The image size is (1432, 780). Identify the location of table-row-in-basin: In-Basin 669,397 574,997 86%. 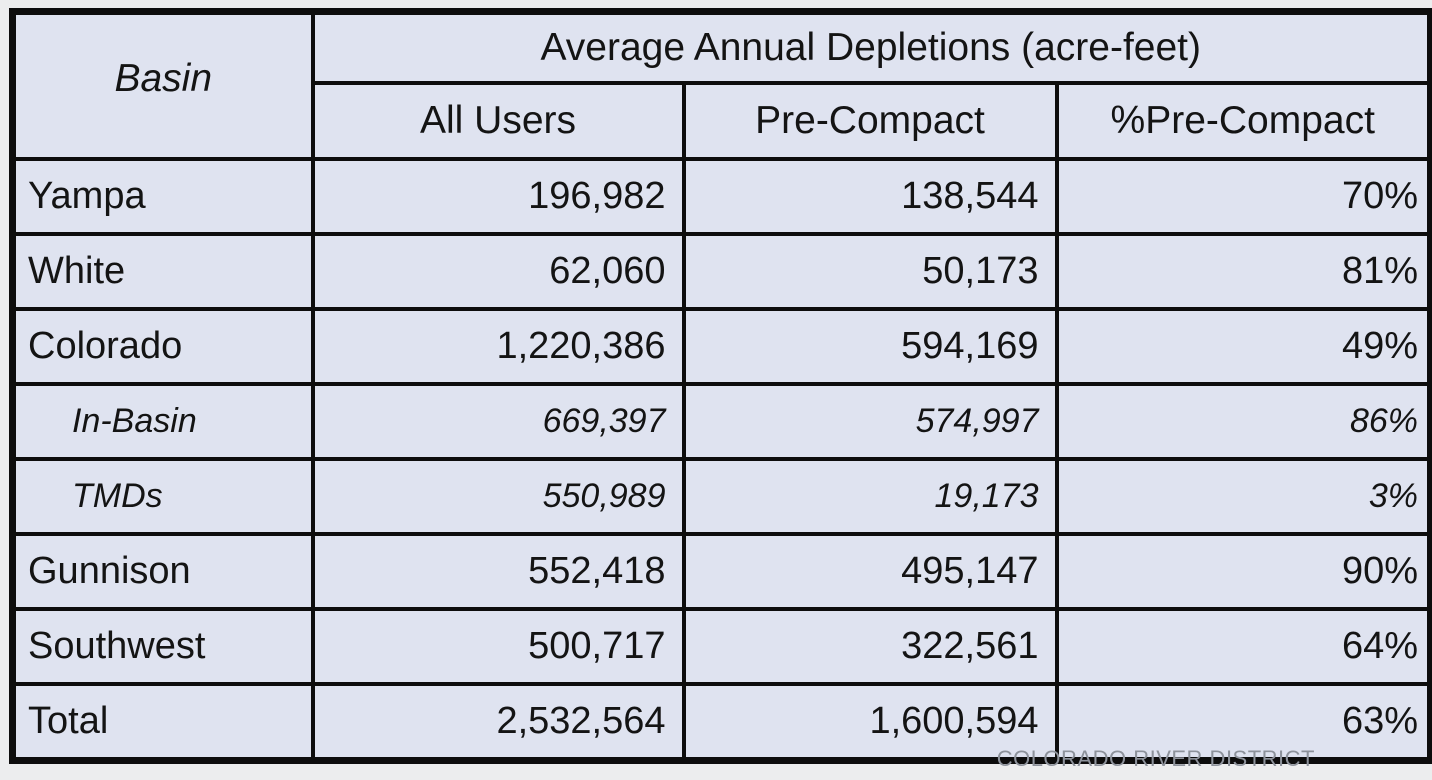
(721, 421).